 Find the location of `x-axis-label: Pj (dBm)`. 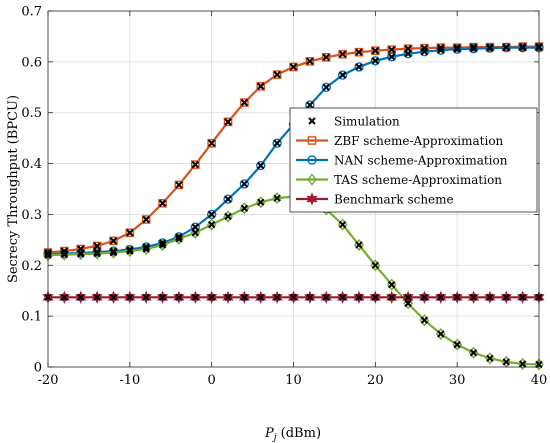

x-axis-label: Pj (dBm) is located at coordinates (292, 434).